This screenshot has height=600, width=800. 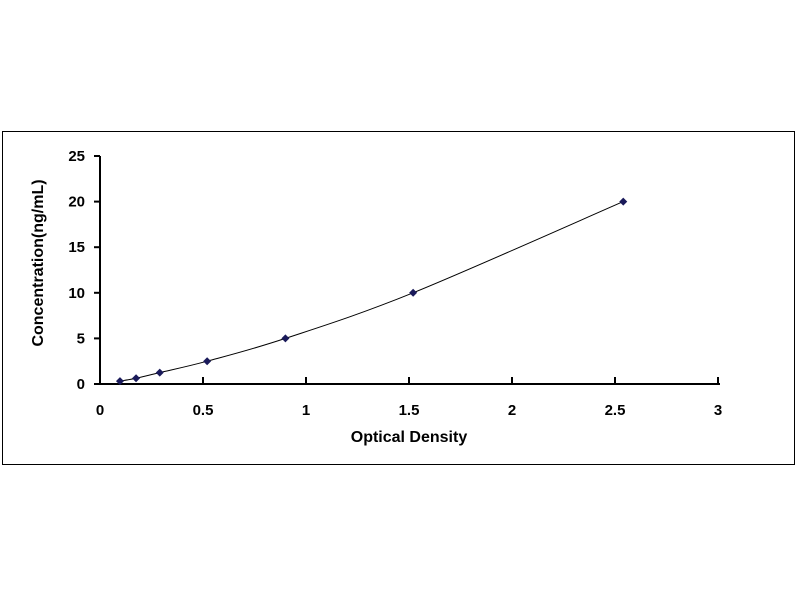 I want to click on y-tick-label: 15, so click(x=76, y=247).